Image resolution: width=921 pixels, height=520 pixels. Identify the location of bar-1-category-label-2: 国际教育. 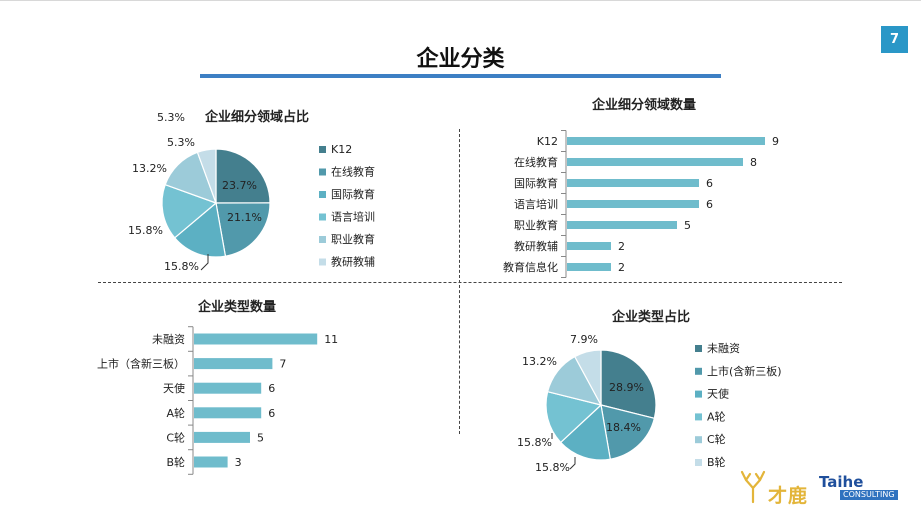
(536, 183).